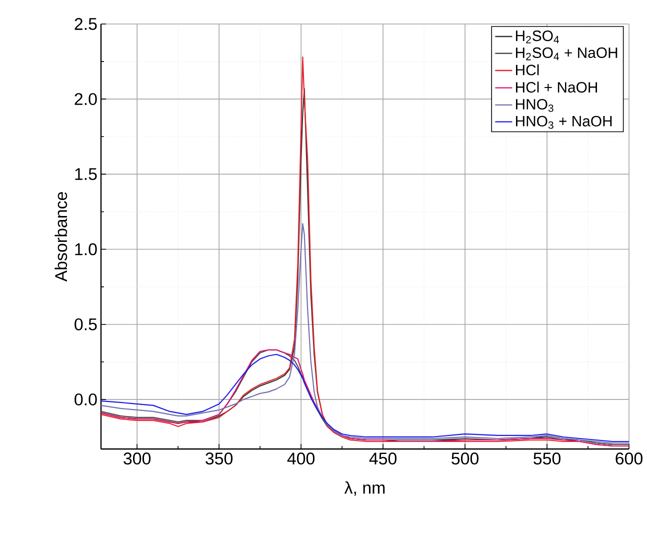  Describe the element at coordinates (137, 458) in the screenshot. I see `x-tick-label: 300` at that location.